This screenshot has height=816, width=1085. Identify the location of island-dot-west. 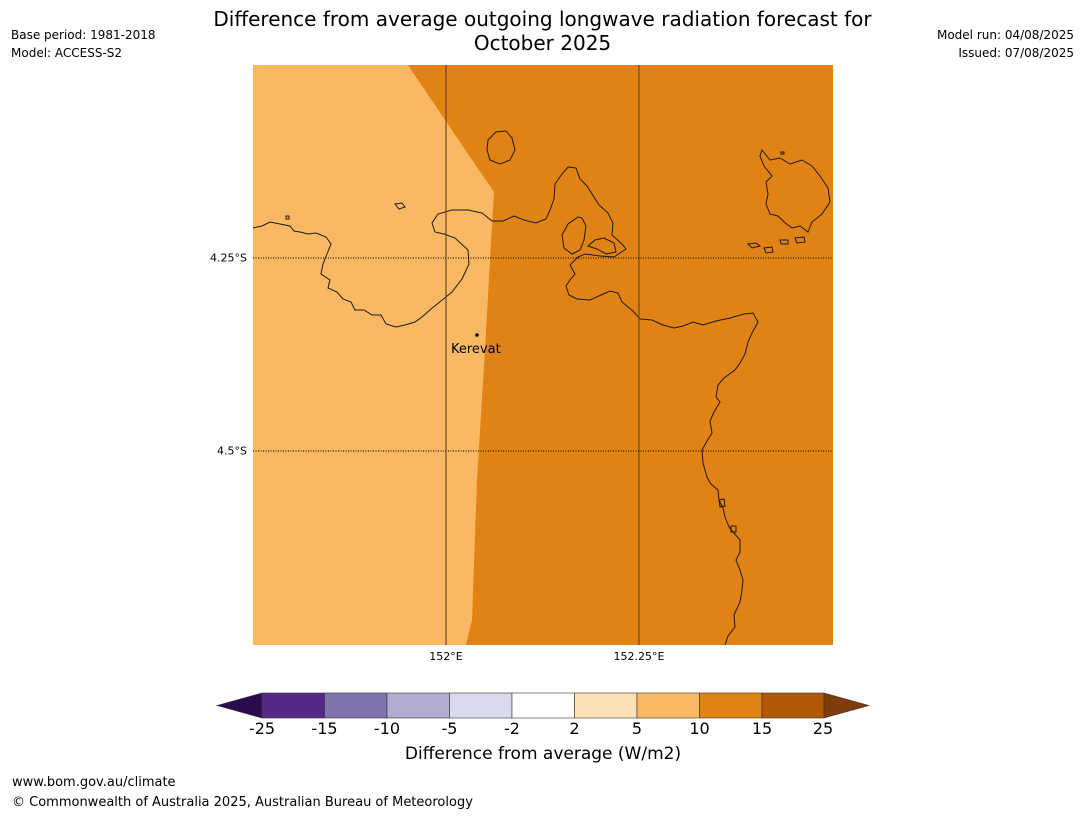
(287, 217).